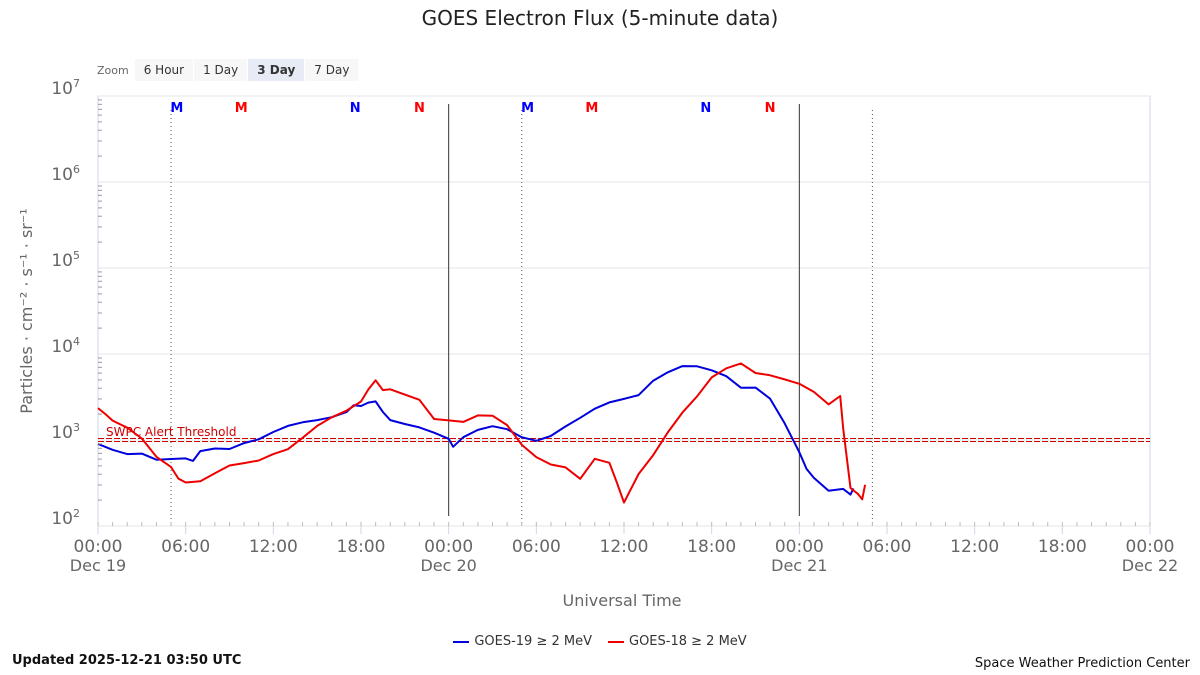 Image resolution: width=1200 pixels, height=675 pixels. Describe the element at coordinates (127, 660) in the screenshot. I see `updated-timestamp: Updated 2025-12-21 03:50 UTC` at that location.